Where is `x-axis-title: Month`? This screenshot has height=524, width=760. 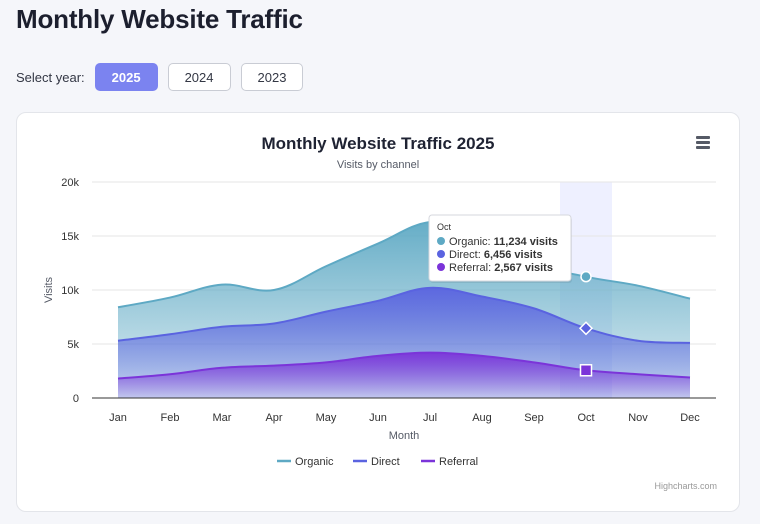 x-axis-title: Month is located at coordinates (404, 436).